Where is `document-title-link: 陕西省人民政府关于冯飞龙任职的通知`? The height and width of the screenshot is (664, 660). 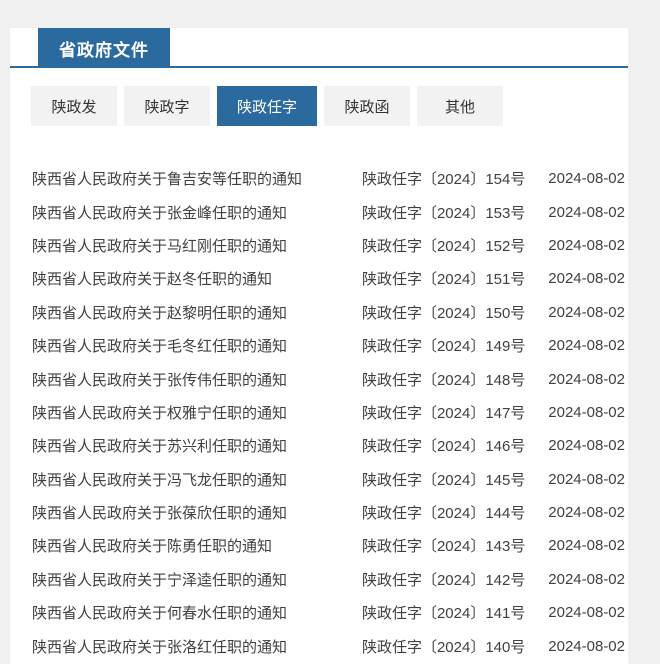
document-title-link: 陕西省人民政府关于冯飞龙任职的通知 is located at coordinates (160, 480).